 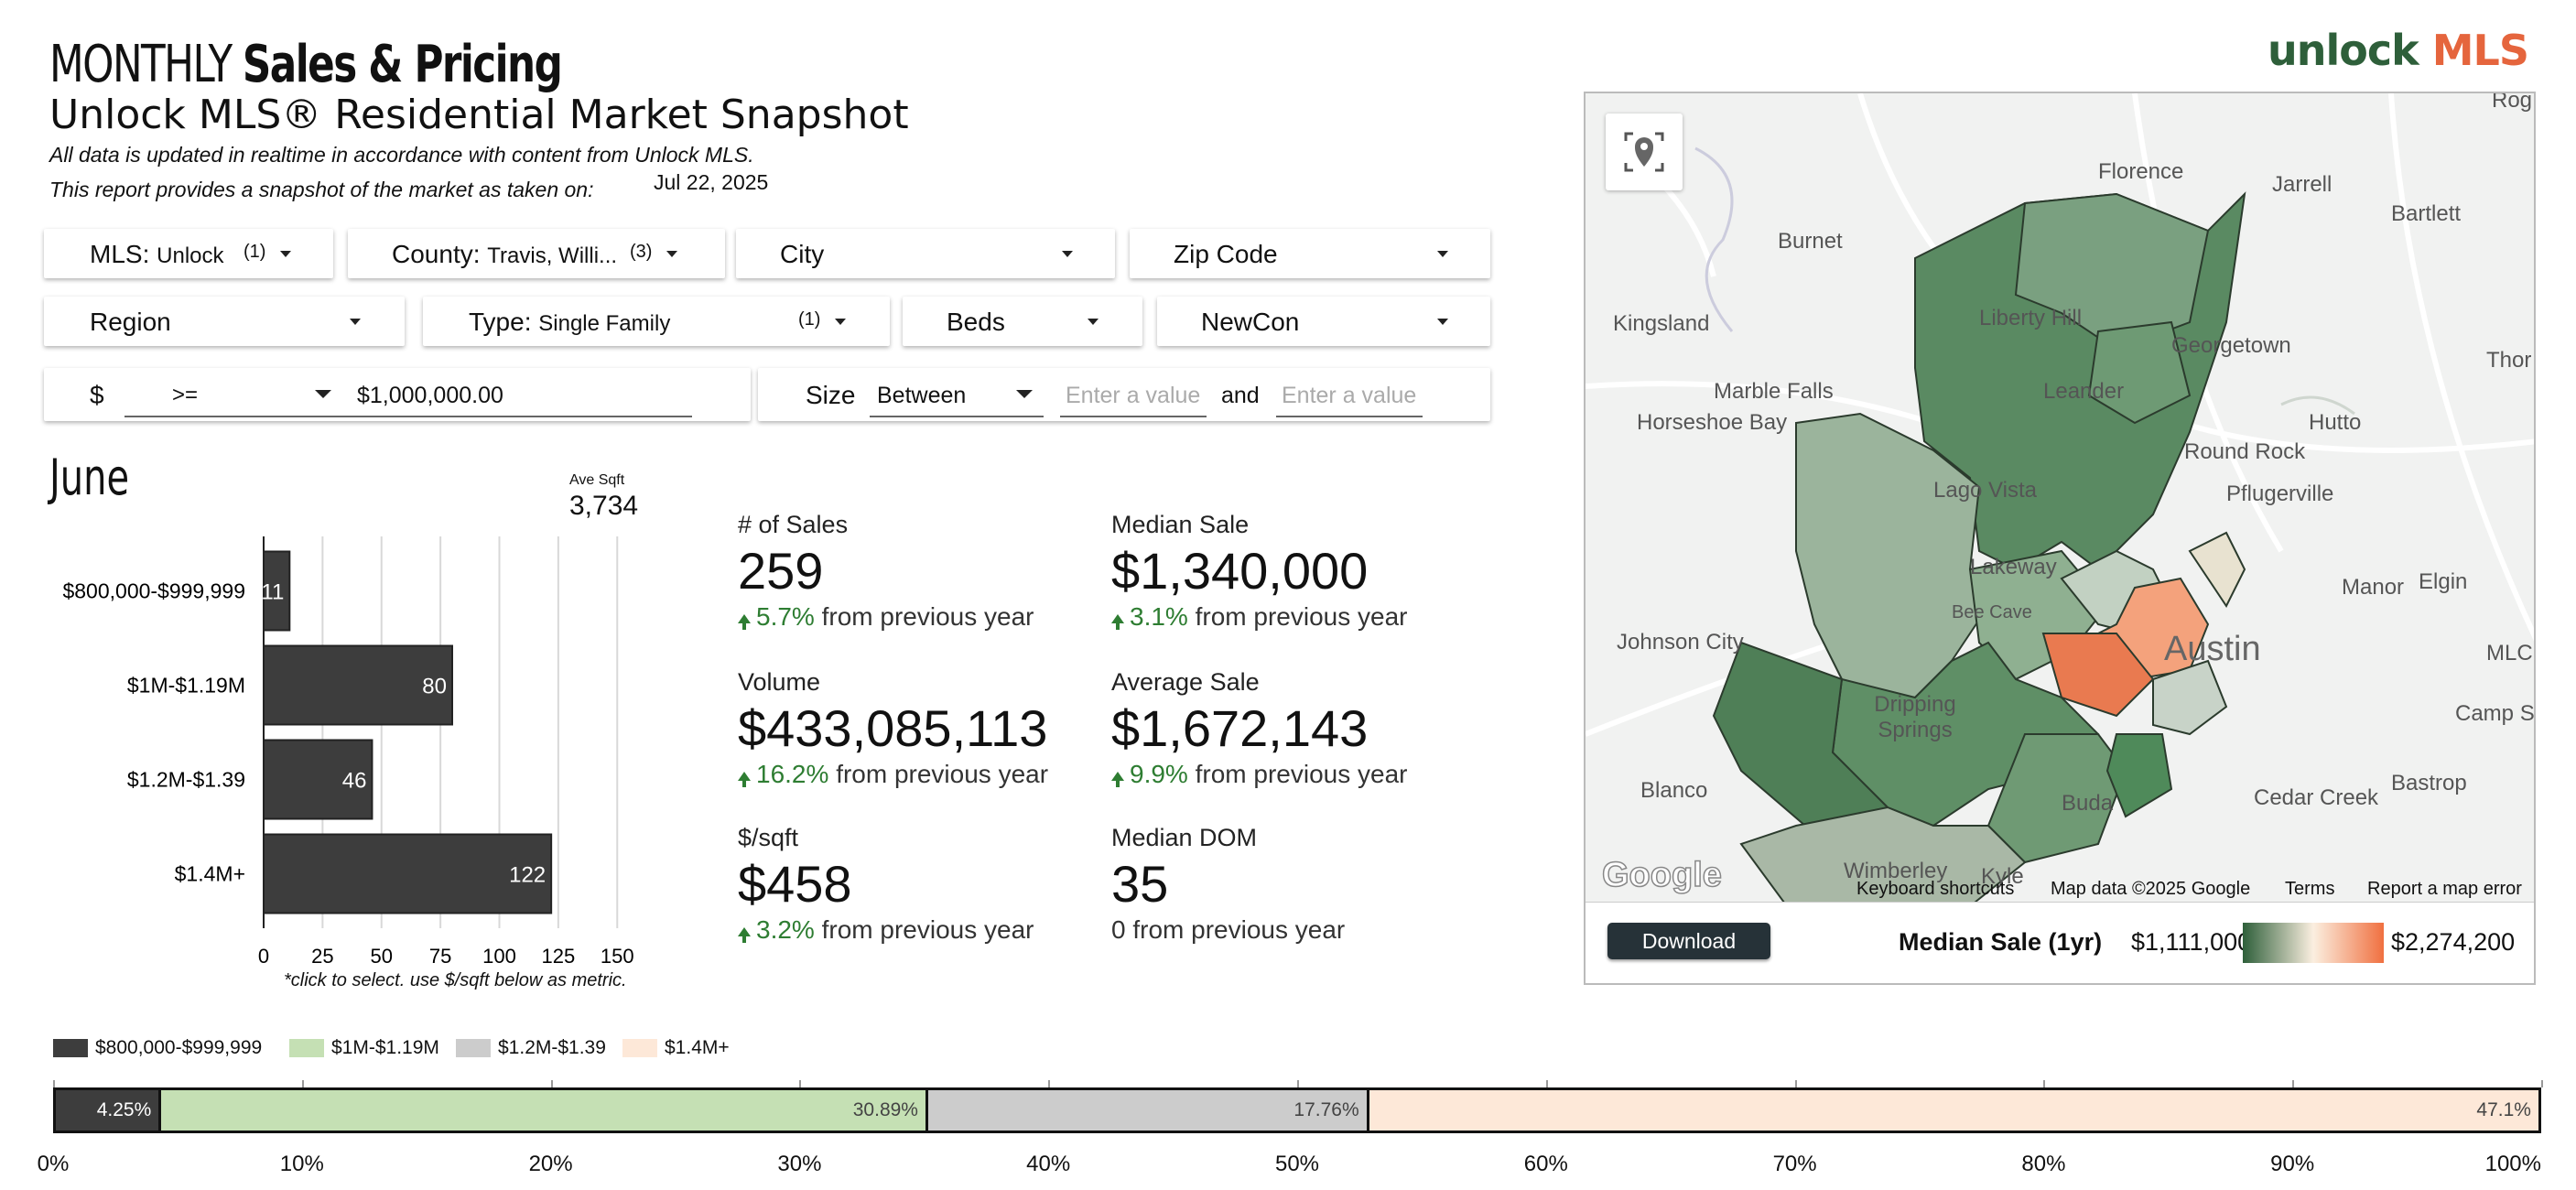 I want to click on share-legend-item: $1.2M-$1.39, so click(x=531, y=1048).